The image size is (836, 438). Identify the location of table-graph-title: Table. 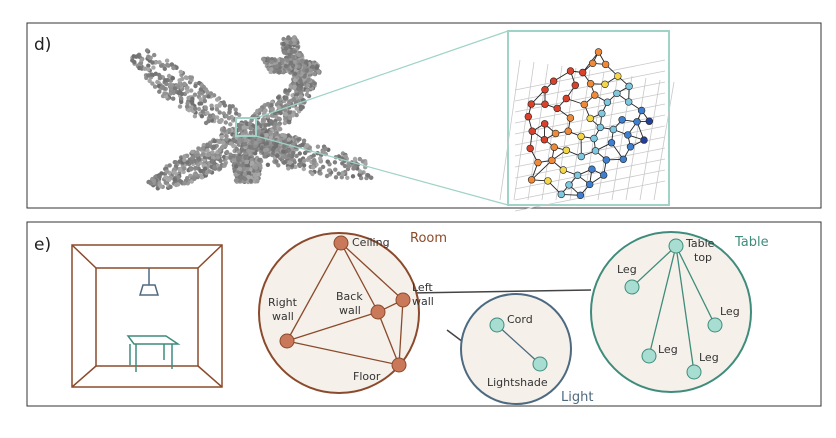
(751, 242).